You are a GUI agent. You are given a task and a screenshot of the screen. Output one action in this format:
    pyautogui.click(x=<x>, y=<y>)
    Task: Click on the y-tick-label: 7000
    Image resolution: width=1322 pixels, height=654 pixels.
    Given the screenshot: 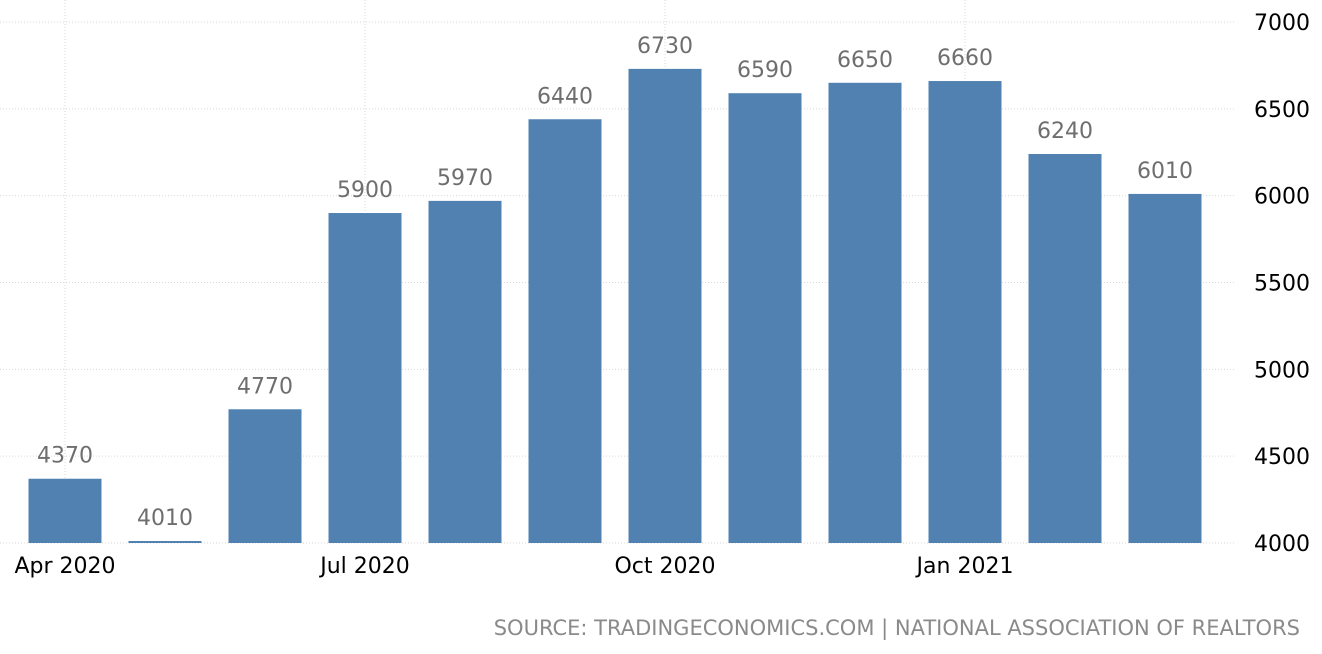 What is the action you would take?
    pyautogui.click(x=1282, y=23)
    